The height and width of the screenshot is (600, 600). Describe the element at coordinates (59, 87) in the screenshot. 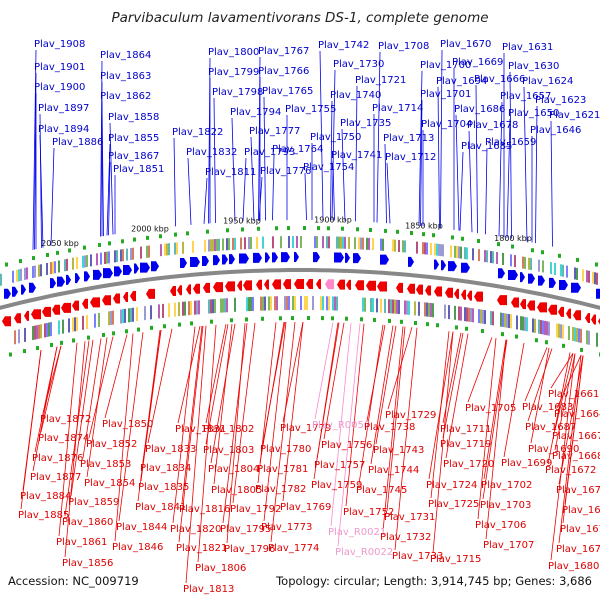

I see `forward-gene-label: Plav_1900` at that location.